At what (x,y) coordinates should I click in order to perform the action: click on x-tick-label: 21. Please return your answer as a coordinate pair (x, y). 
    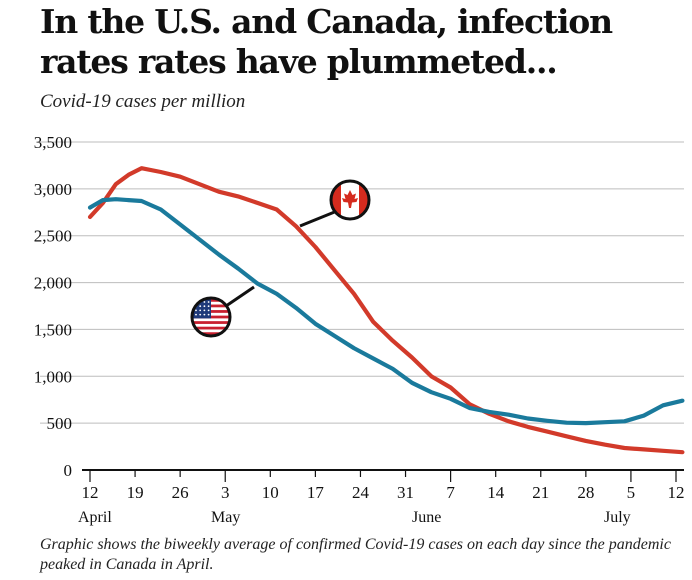
    Looking at the image, I should click on (540, 492).